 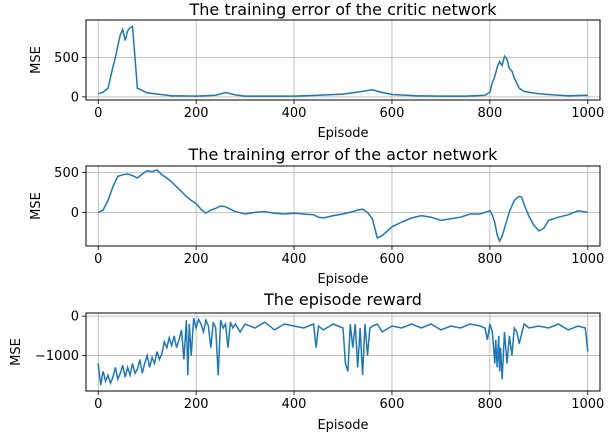 What do you see at coordinates (342, 425) in the screenshot?
I see `reward-xlabel: Episode` at bounding box center [342, 425].